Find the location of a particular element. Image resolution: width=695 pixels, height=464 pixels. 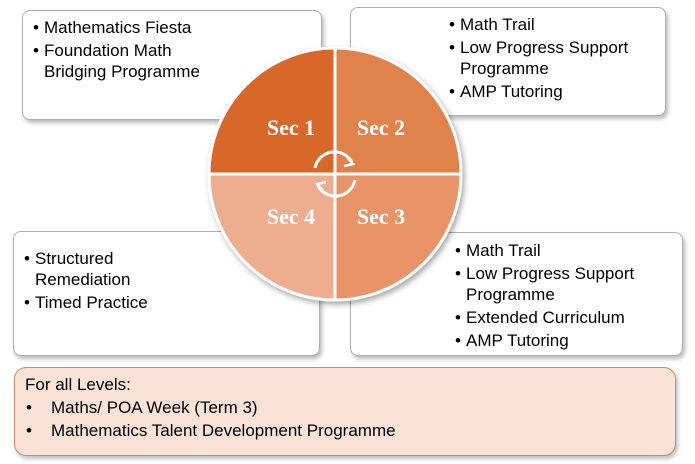

sec2-label: Sec 2 is located at coordinates (381, 127).